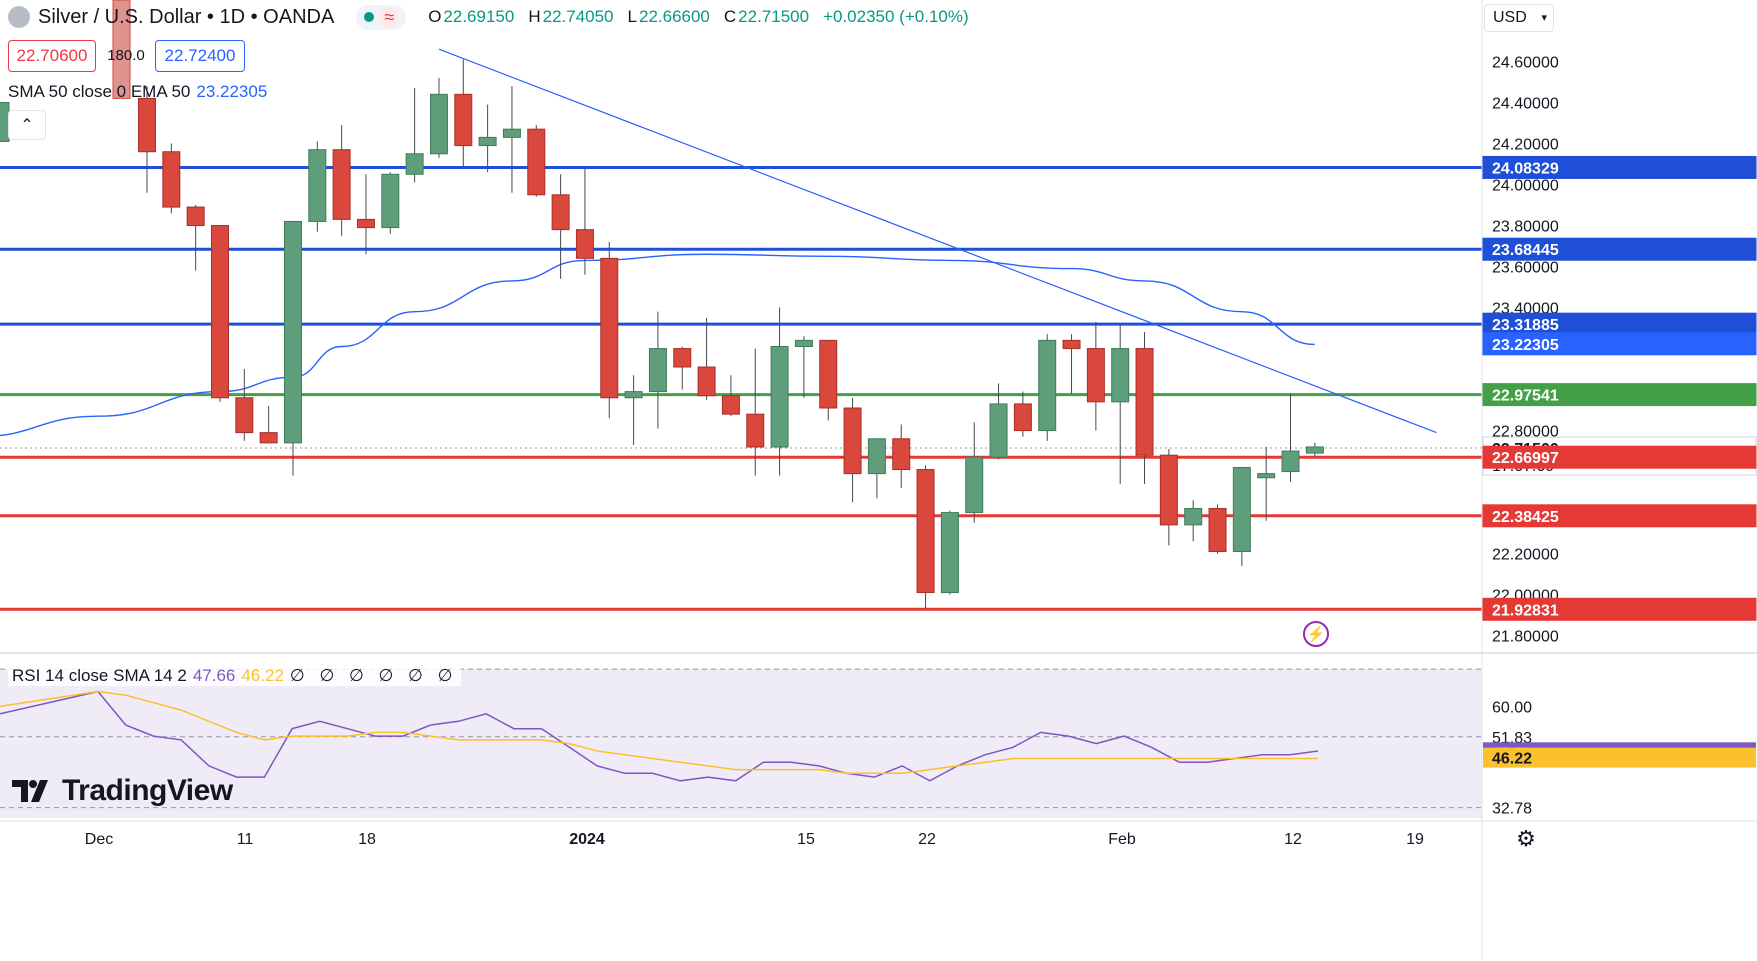 The width and height of the screenshot is (1757, 961). I want to click on rsi-series-lead, so click(49, 702).